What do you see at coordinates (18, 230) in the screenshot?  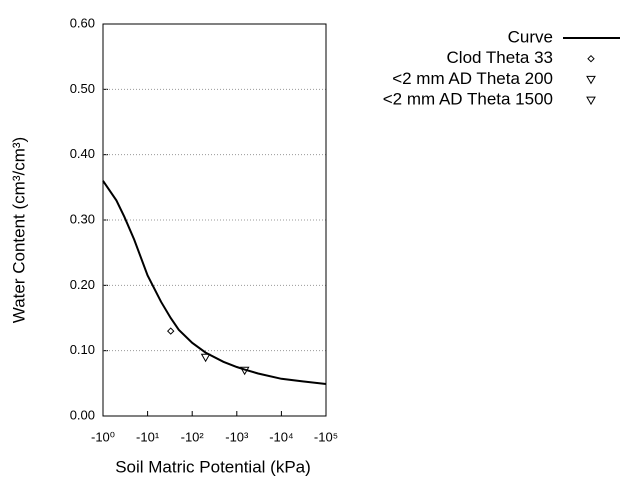 I see `y-axis-label: Water Content (cm³/cm³)` at bounding box center [18, 230].